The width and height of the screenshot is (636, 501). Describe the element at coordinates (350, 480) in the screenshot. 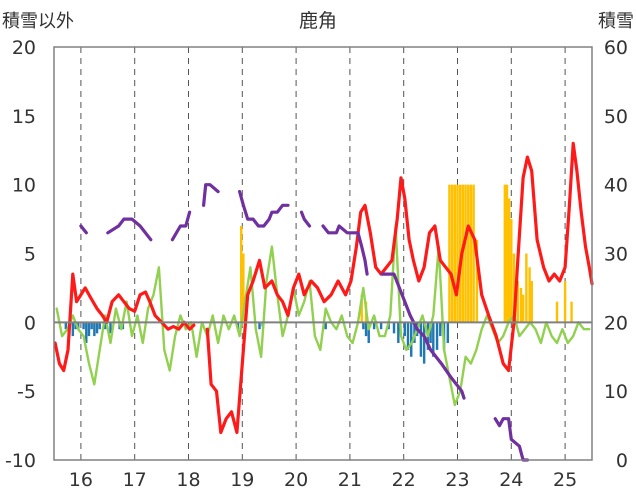

I see `x-tick-label: 21` at that location.